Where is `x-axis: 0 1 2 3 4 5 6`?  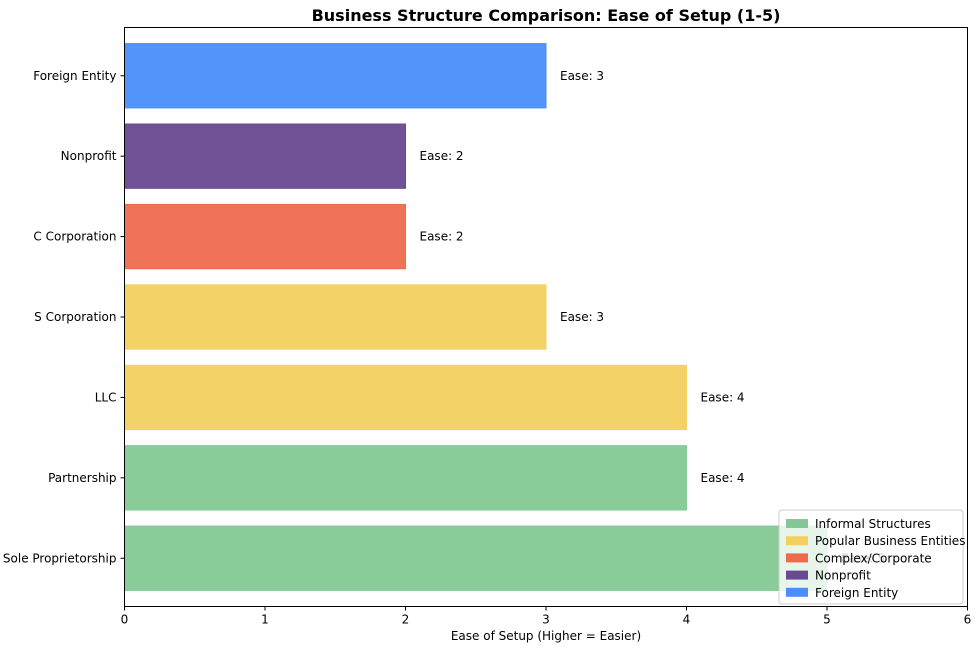 x-axis: 0 1 2 3 4 5 6 is located at coordinates (546, 616).